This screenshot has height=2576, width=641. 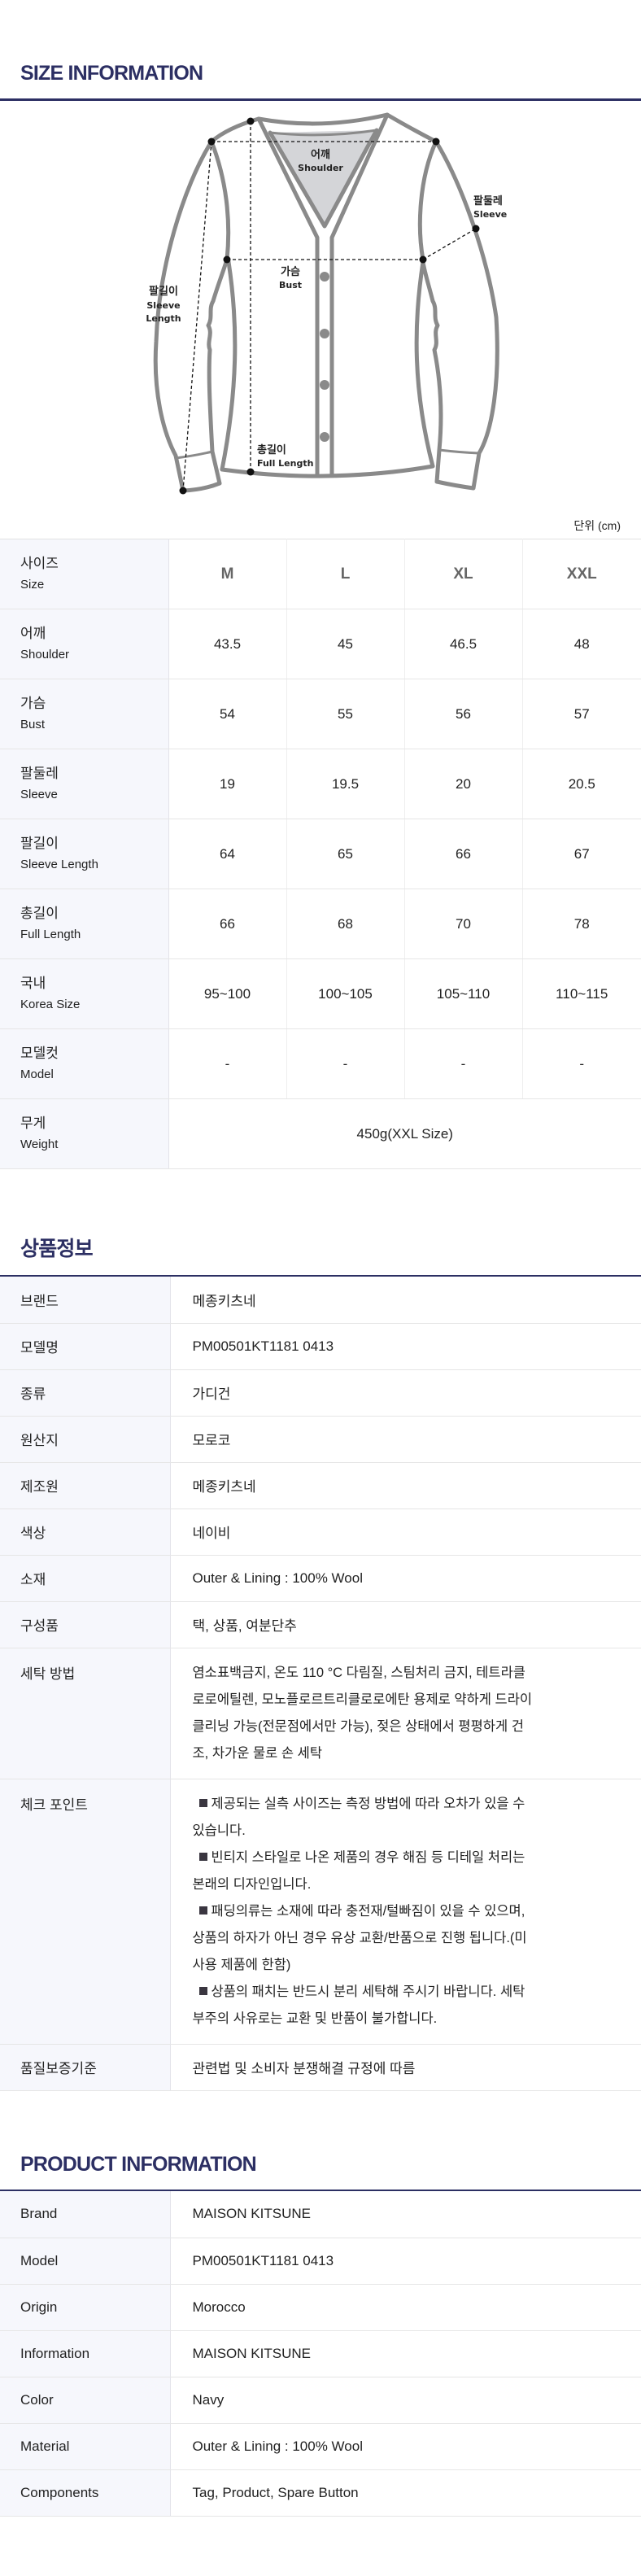 What do you see at coordinates (252, 1884) in the screenshot?
I see `text-line: 본래의 디자인입니다.` at bounding box center [252, 1884].